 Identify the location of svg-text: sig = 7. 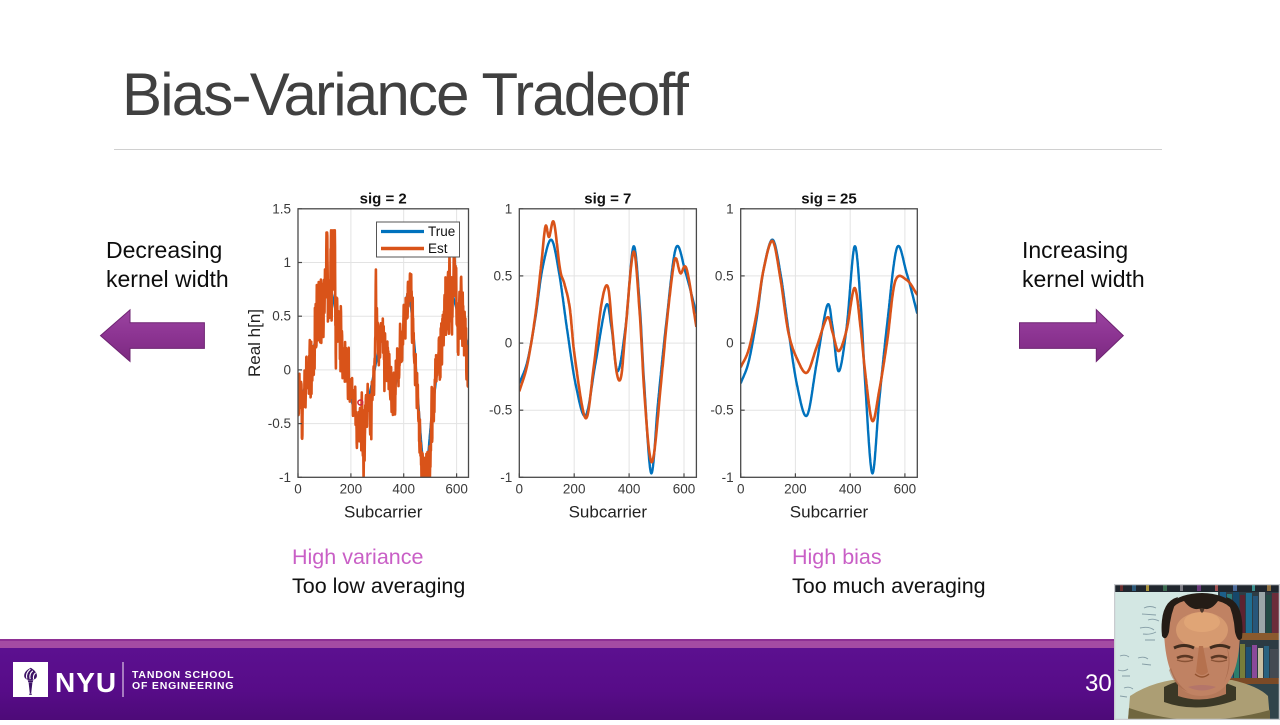
(607, 199).